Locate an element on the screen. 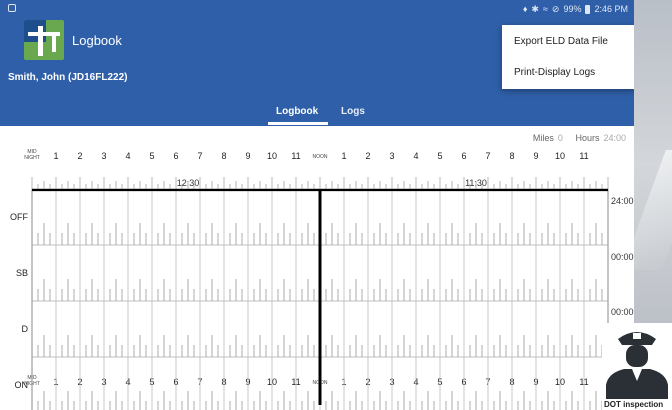 The image size is (672, 410). police-officer-icon is located at coordinates (637, 365).